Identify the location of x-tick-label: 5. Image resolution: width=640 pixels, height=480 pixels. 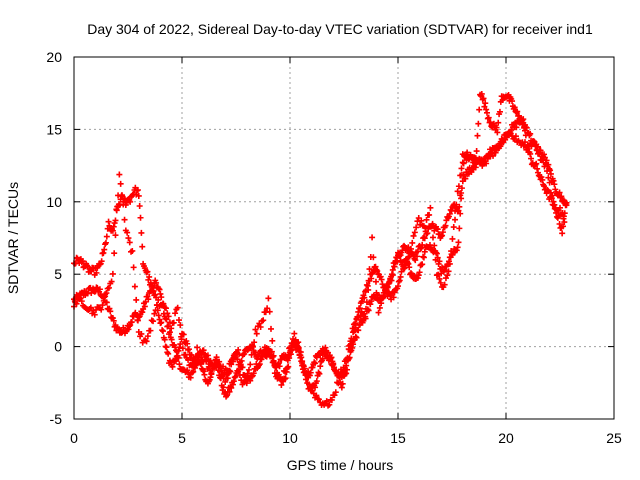
(182, 438).